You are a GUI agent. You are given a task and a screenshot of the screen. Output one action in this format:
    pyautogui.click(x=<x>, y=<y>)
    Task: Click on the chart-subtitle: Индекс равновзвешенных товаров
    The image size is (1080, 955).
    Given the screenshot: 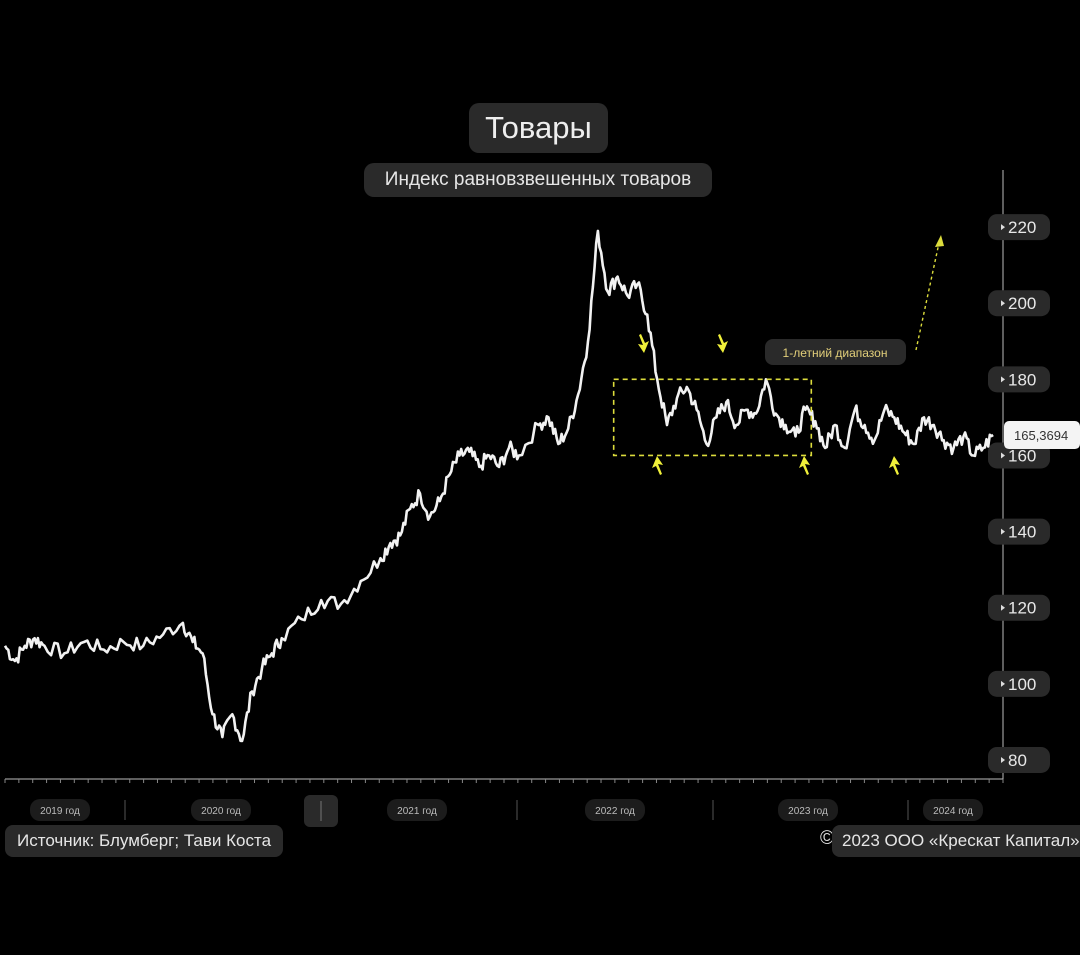 What is the action you would take?
    pyautogui.click(x=538, y=180)
    